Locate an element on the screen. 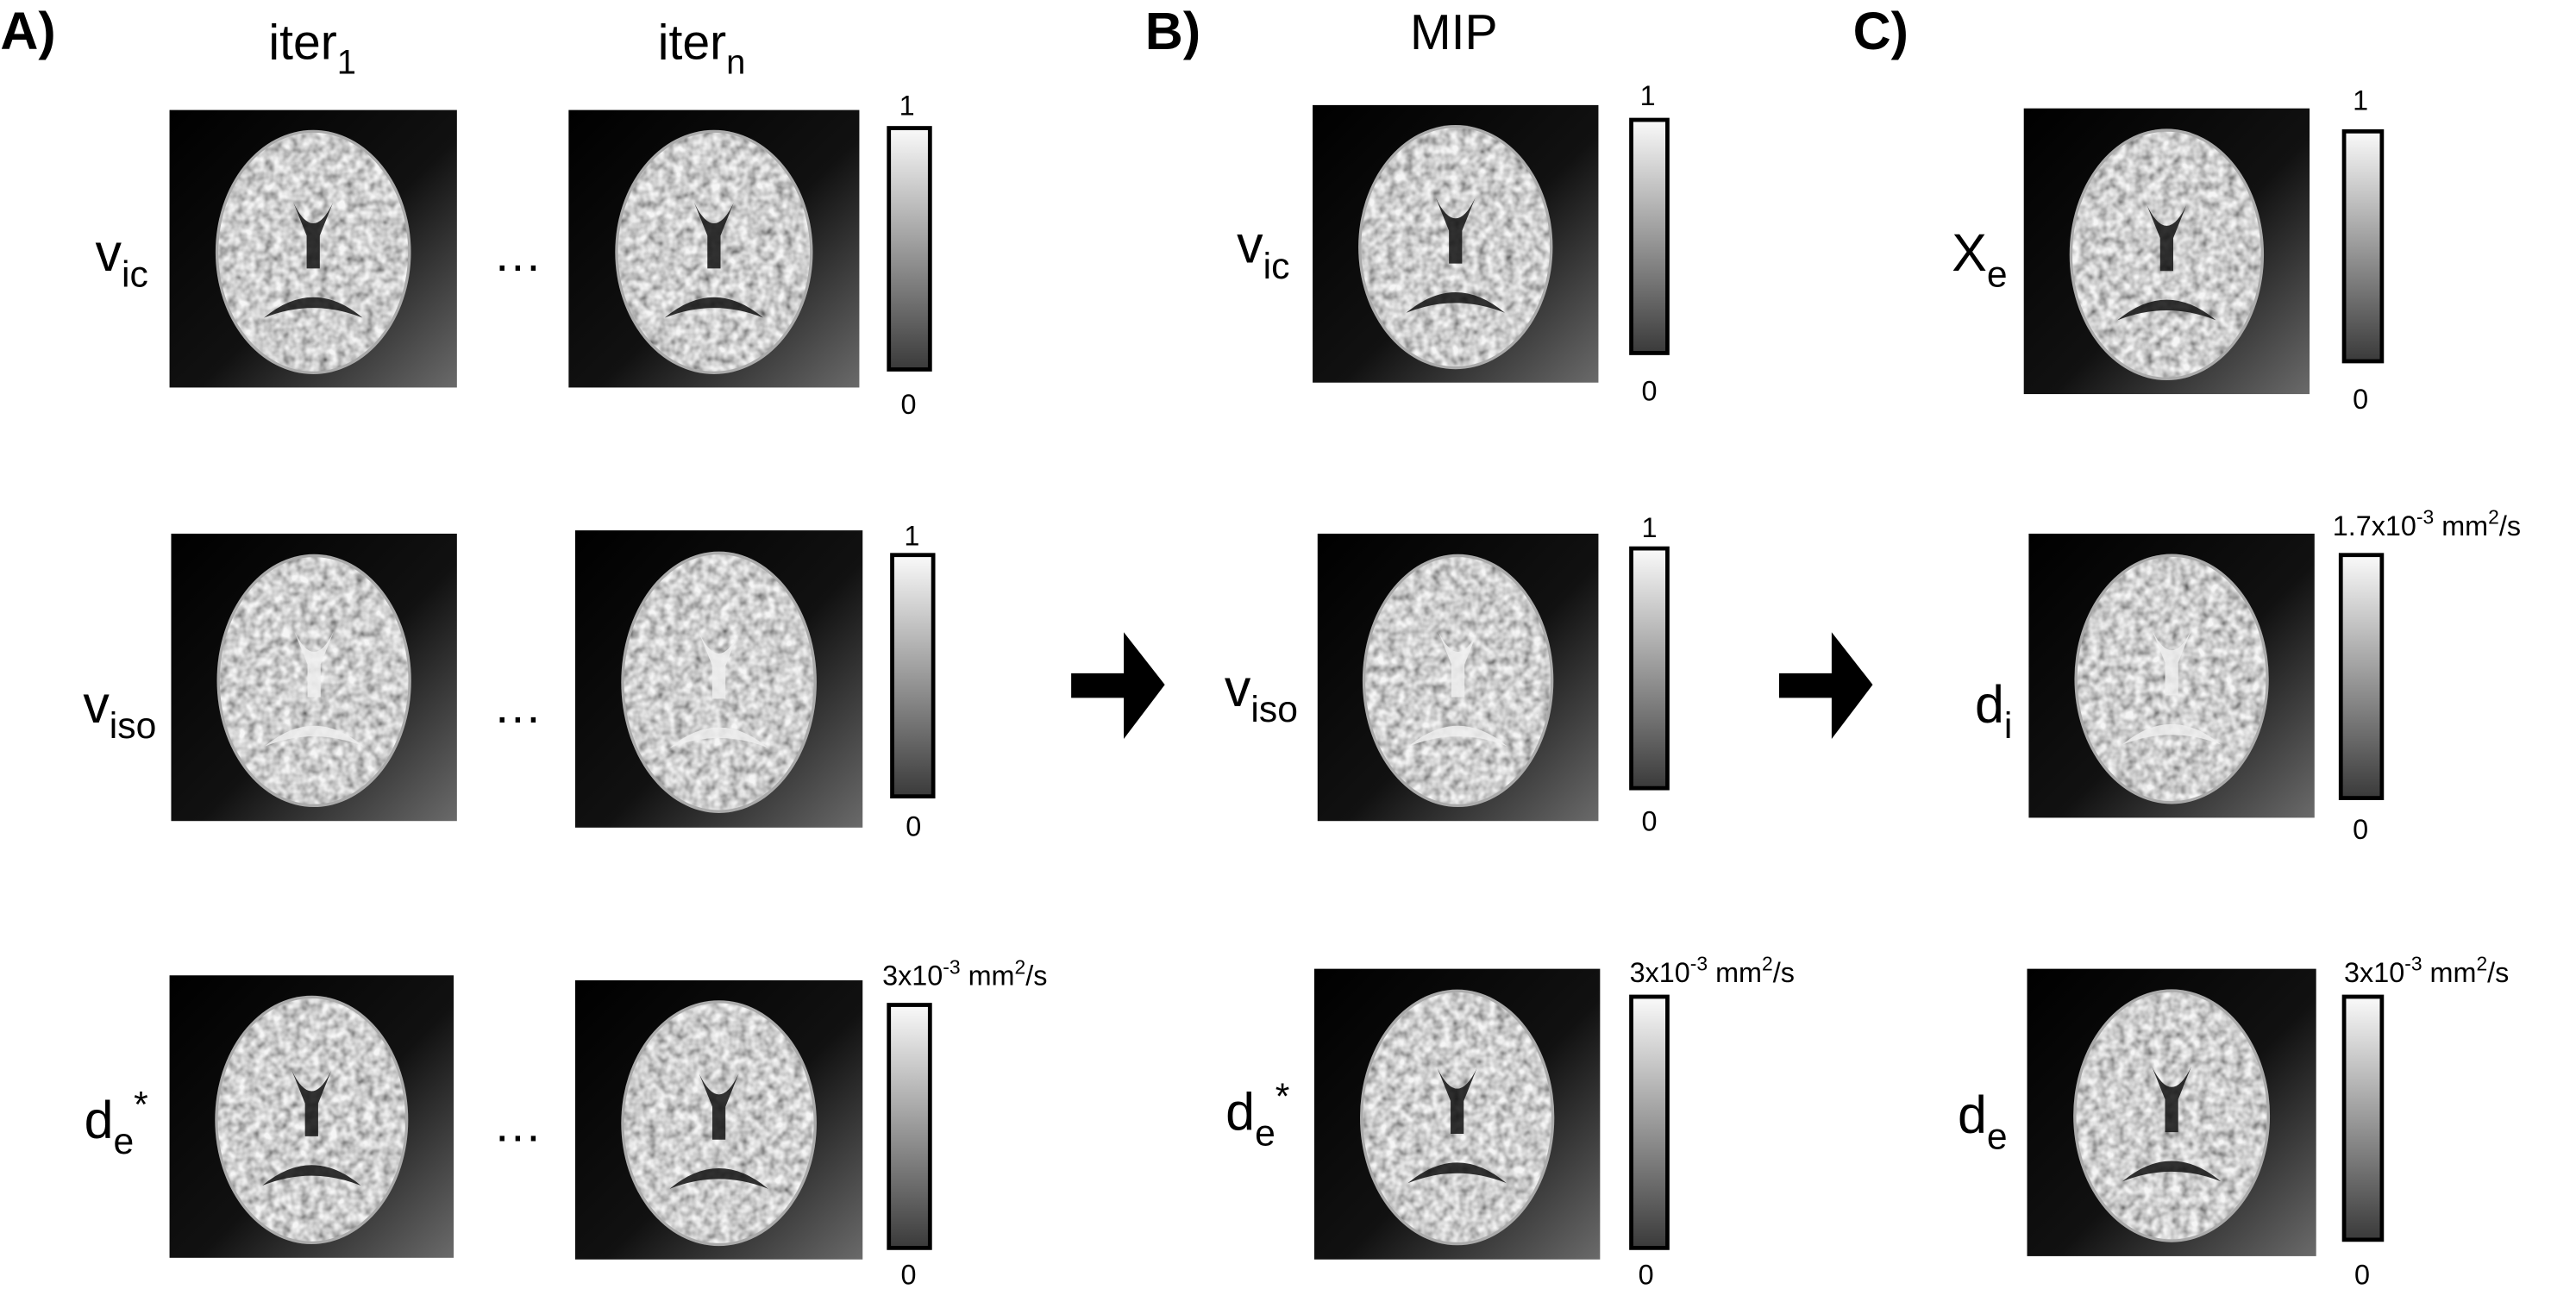  row-label: de is located at coordinates (1983, 1121).